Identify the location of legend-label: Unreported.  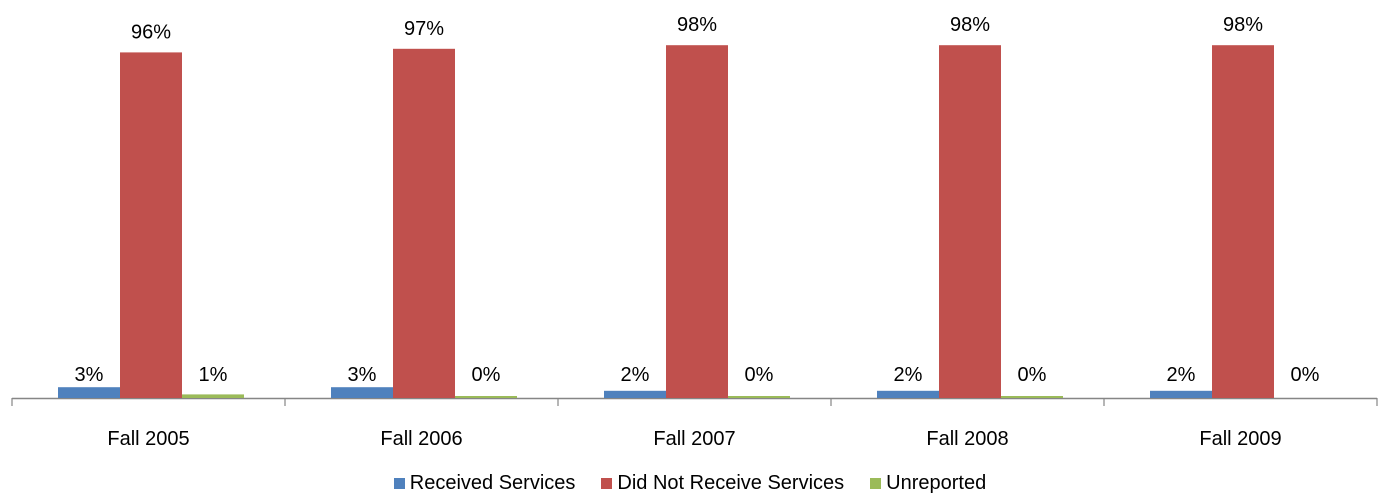
(936, 483).